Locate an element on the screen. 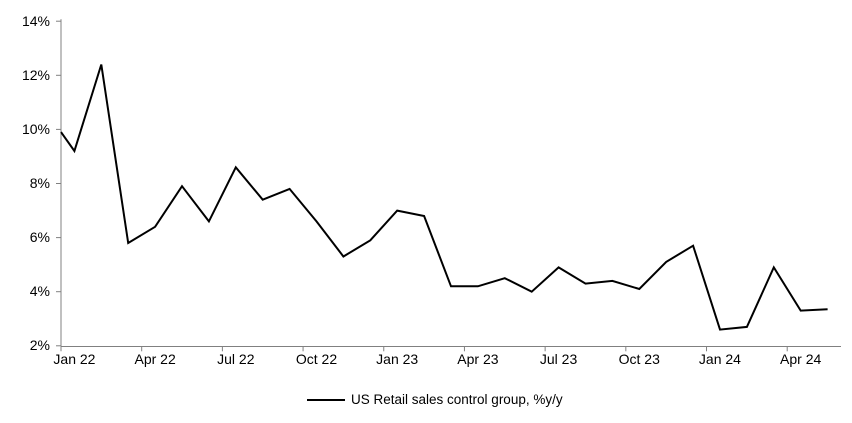 This screenshot has width=852, height=423. legend-line-marker is located at coordinates (326, 399).